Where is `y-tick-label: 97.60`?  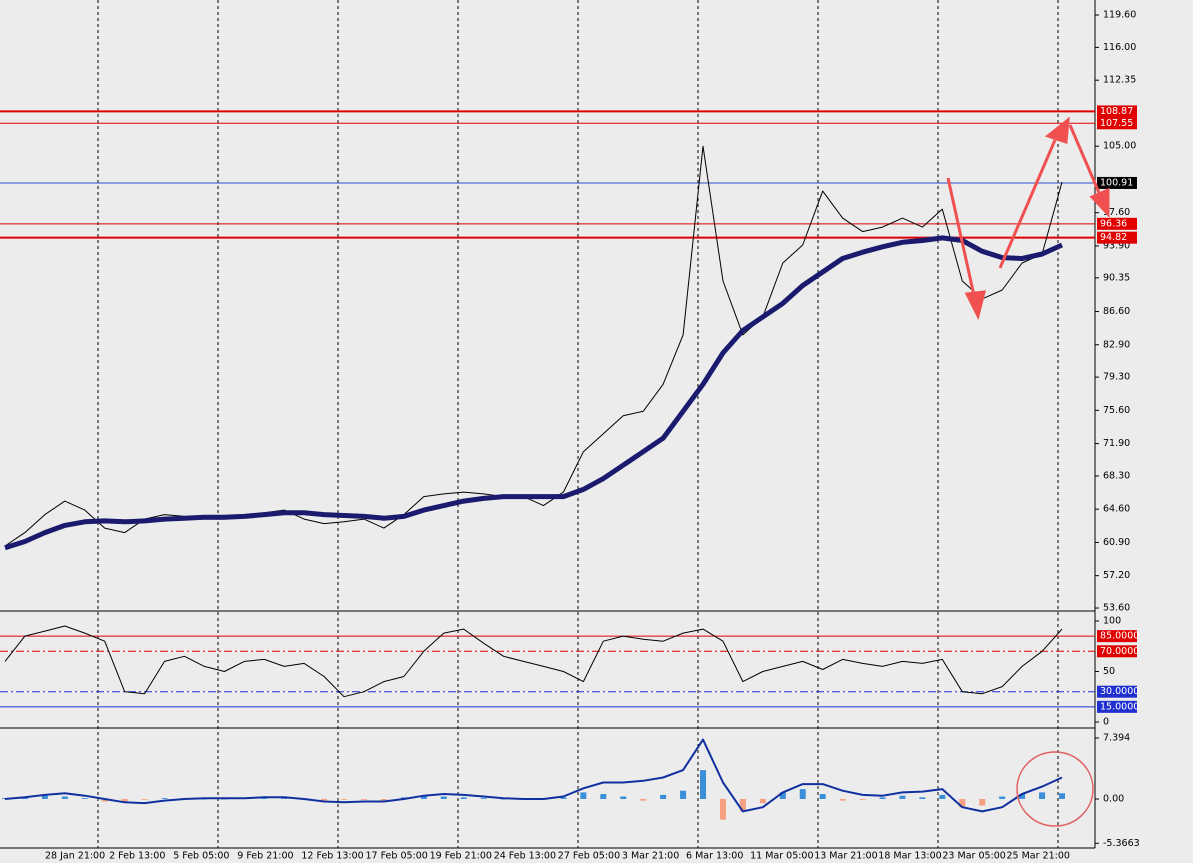 y-tick-label: 97.60 is located at coordinates (1116, 212).